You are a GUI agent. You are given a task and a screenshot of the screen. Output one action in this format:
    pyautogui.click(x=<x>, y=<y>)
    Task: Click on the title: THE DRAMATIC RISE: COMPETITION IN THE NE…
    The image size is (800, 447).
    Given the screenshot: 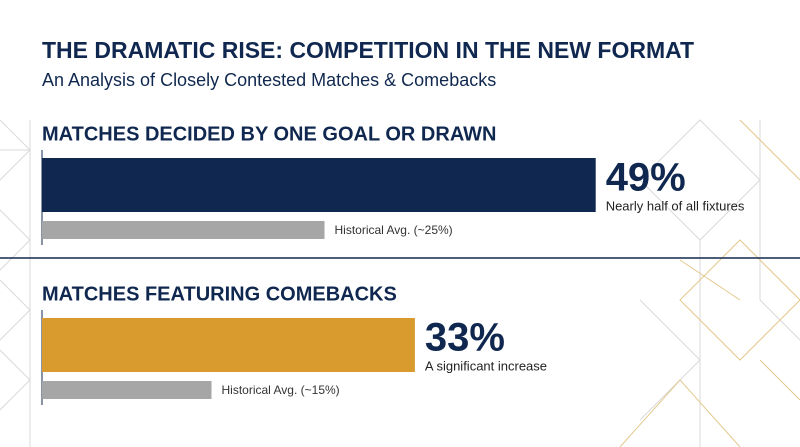 What is the action you would take?
    pyautogui.click(x=368, y=50)
    